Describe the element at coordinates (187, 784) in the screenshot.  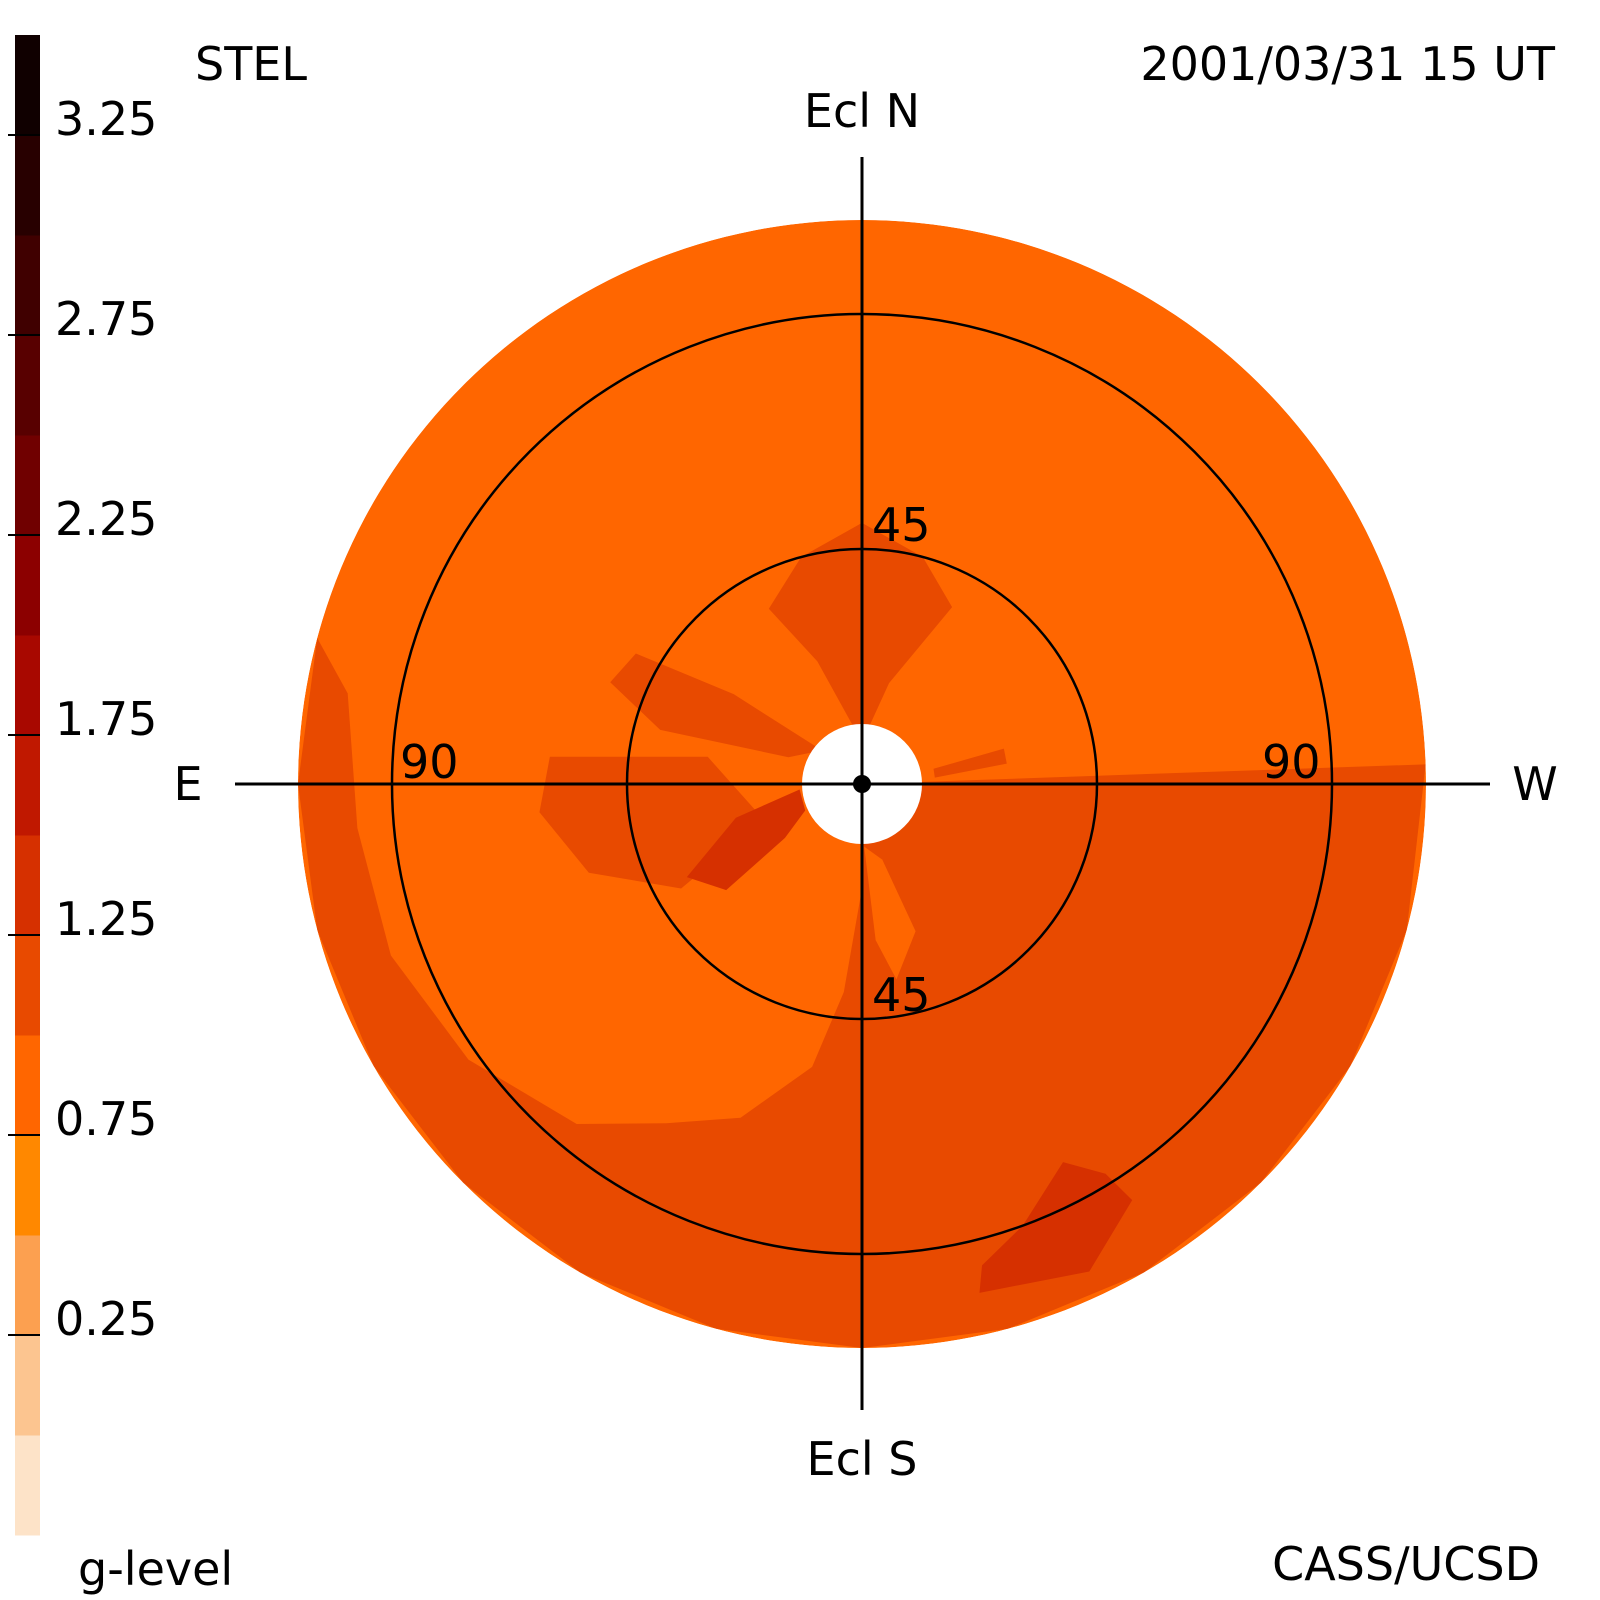
I see `east-label: E` at that location.